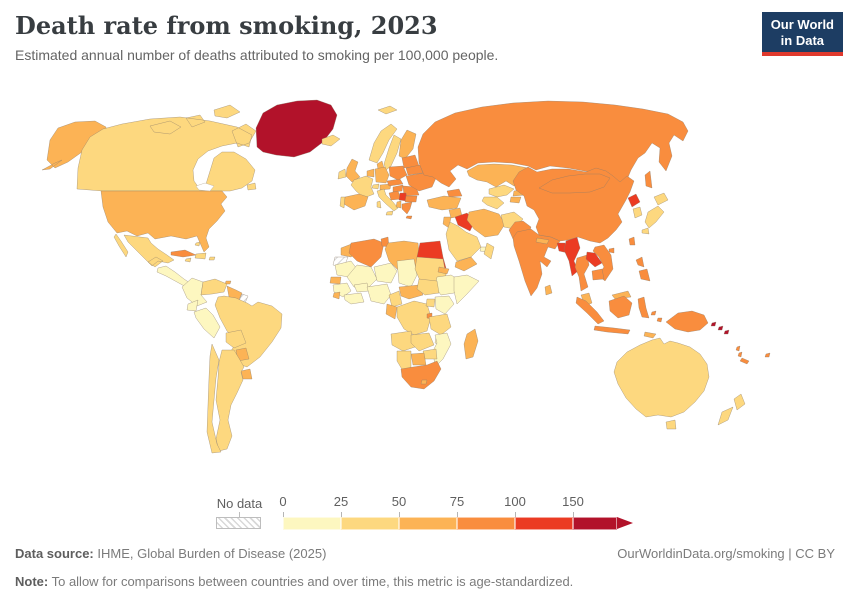 Image resolution: width=850 pixels, height=602 pixels. I want to click on country-bolivia, so click(236, 339).